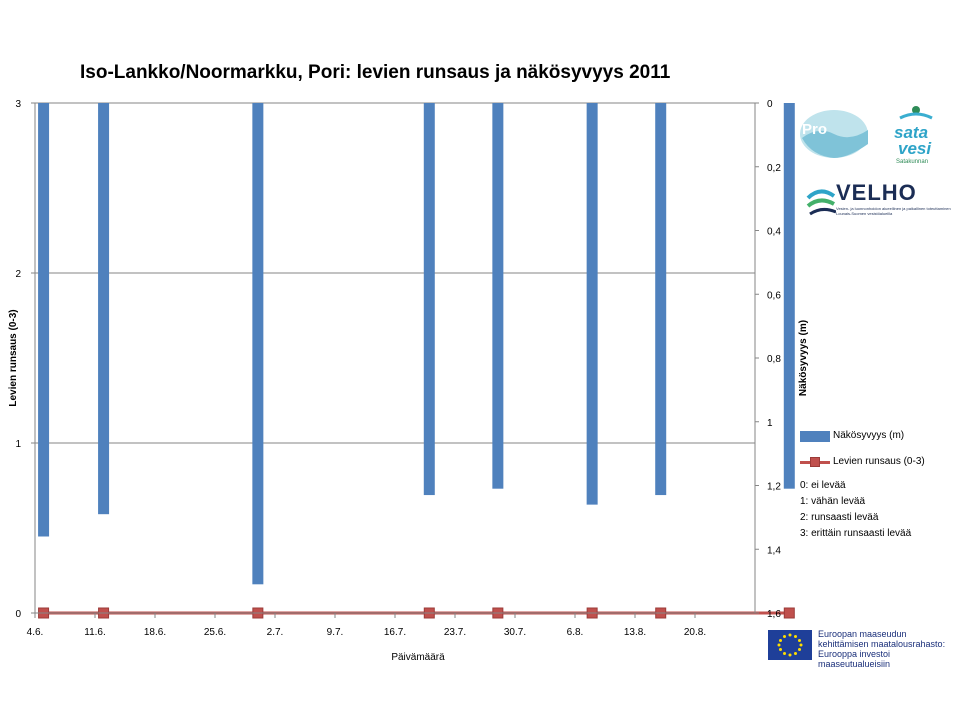  Describe the element at coordinates (635, 632) in the screenshot. I see `x-tick-label: 13.8.` at that location.